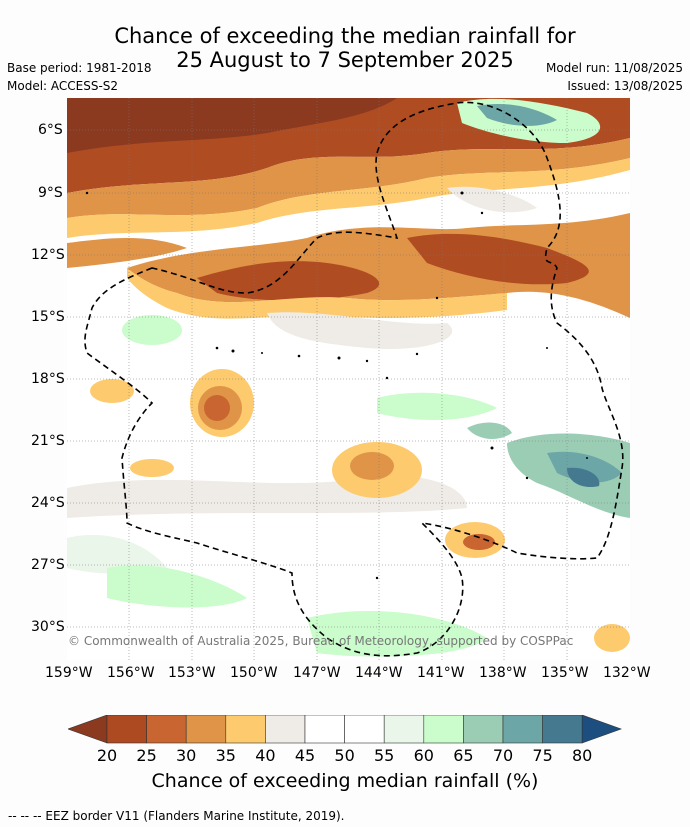  I want to click on model-name: Model: ACCESS-S2, so click(63, 86).